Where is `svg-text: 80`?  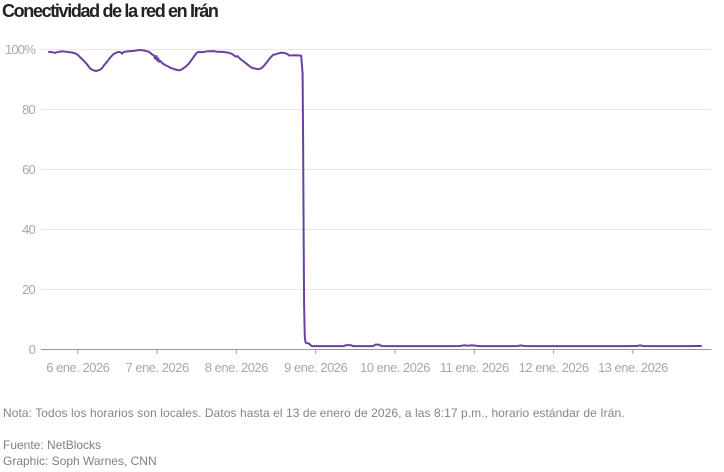
svg-text: 80 is located at coordinates (28, 109).